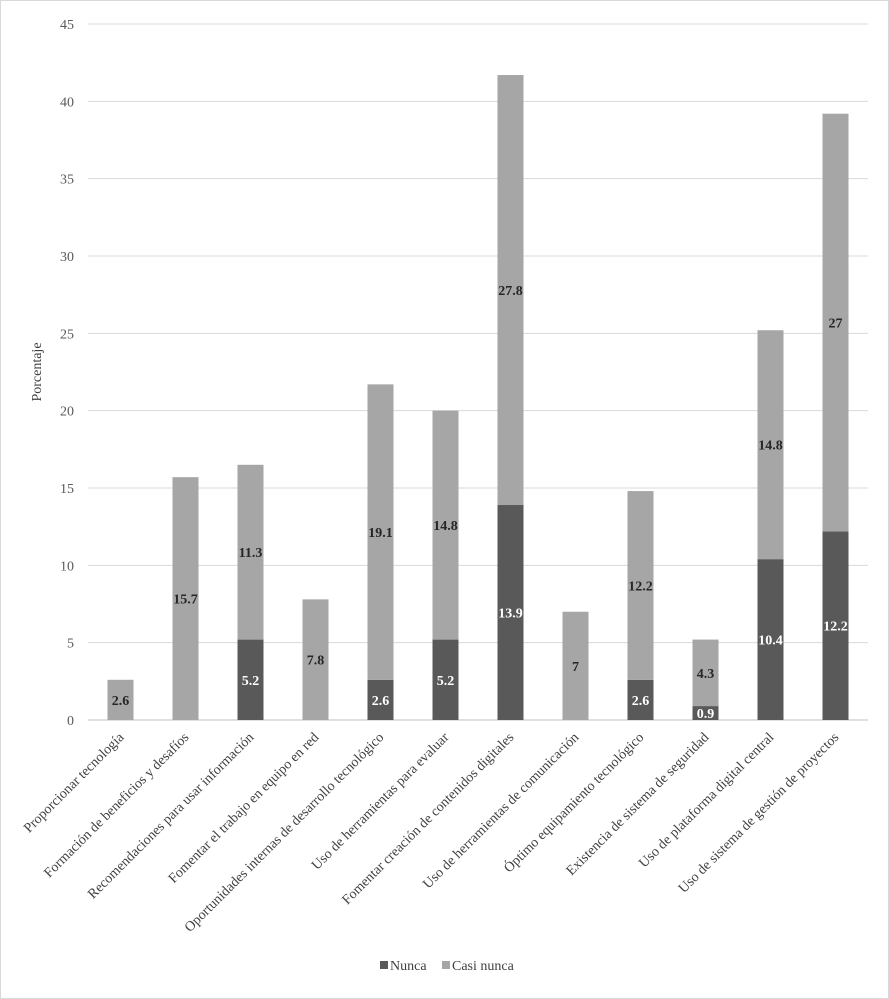 The image size is (889, 999). What do you see at coordinates (67, 566) in the screenshot?
I see `y-tick-label: 10` at bounding box center [67, 566].